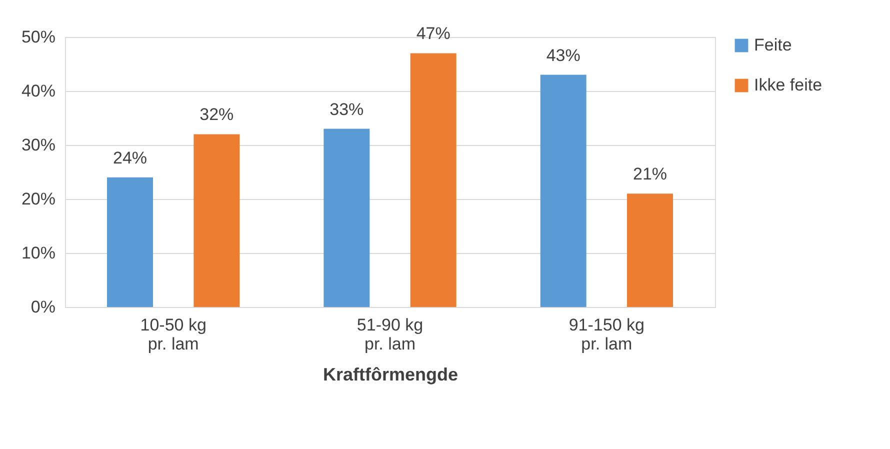 This screenshot has height=449, width=890. Describe the element at coordinates (650, 174) in the screenshot. I see `data-label: 21%` at that location.